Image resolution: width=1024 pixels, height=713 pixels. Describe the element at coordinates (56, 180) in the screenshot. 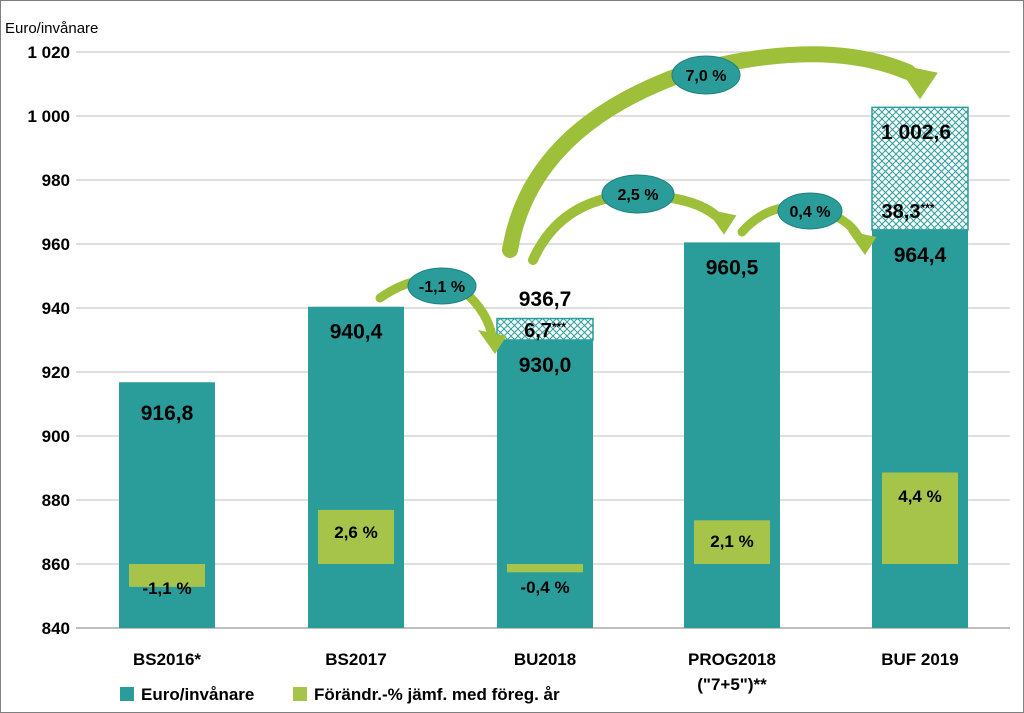

I see `y-tick-label: 980` at that location.